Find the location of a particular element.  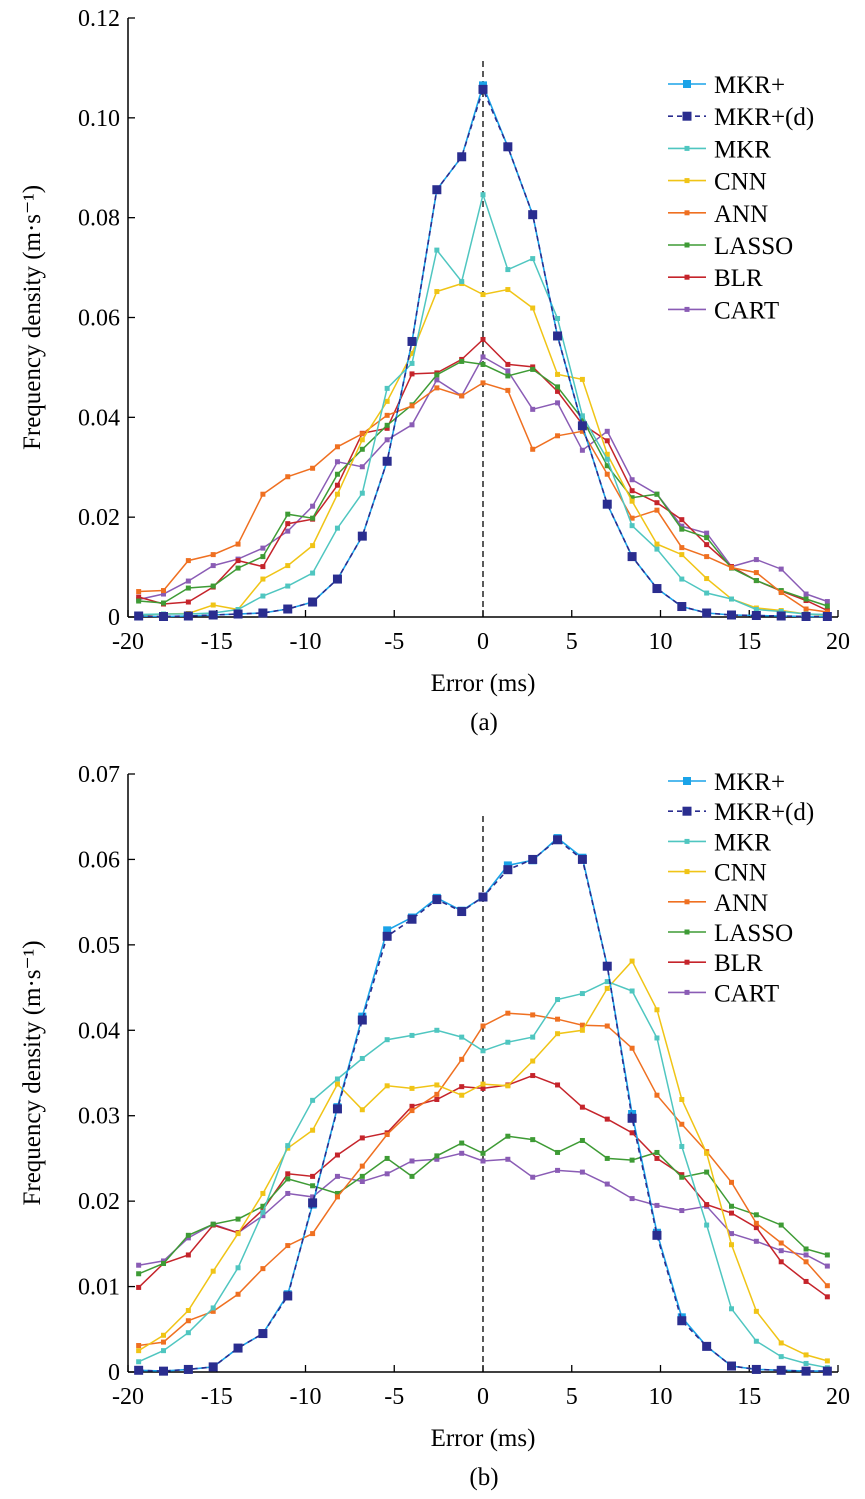

chart-b-legend-item: MKR+(d) is located at coordinates (741, 812).